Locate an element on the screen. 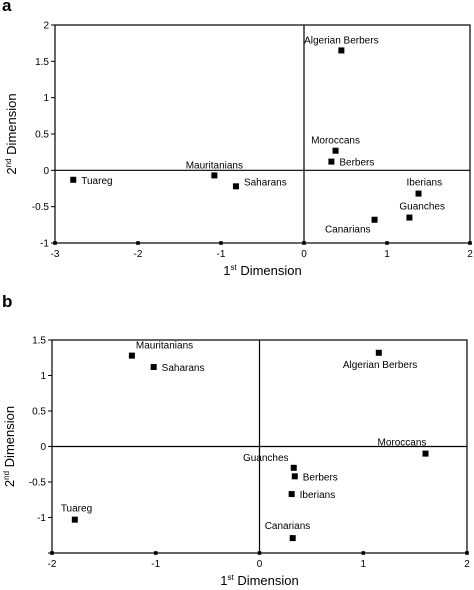  x-tick-label: -3 is located at coordinates (55, 254).